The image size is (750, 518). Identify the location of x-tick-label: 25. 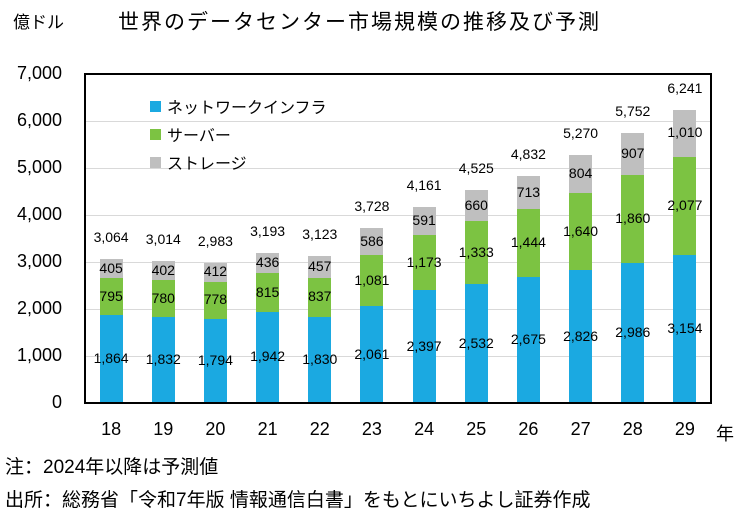
(476, 429).